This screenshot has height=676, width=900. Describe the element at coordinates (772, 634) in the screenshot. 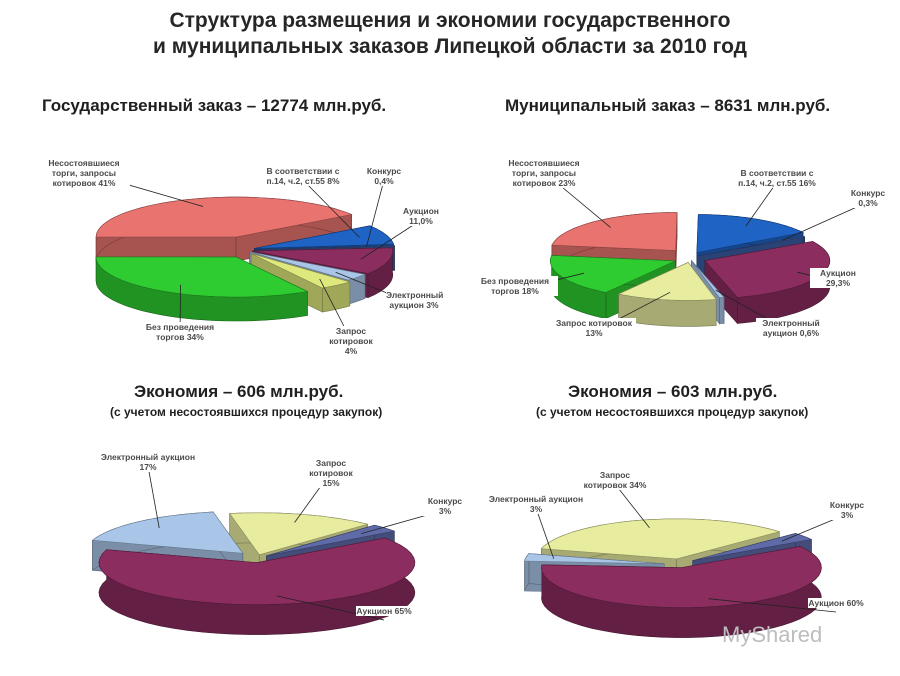

I see `watermark-text: MyShared` at that location.